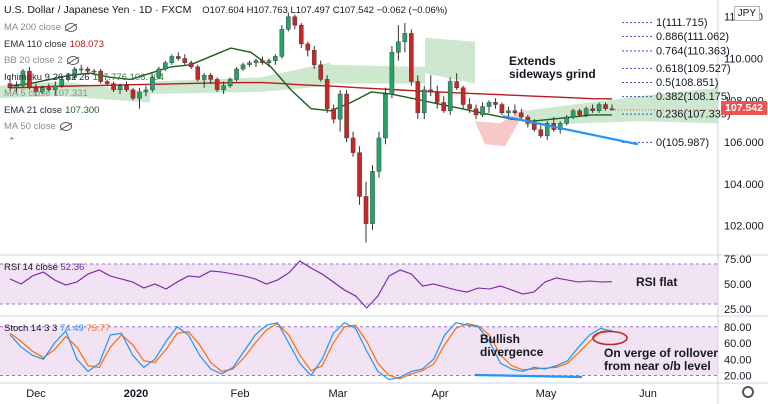 This screenshot has height=404, width=768. Describe the element at coordinates (693, 69) in the screenshot. I see `fib-label: 0.618(109.527)` at that location.